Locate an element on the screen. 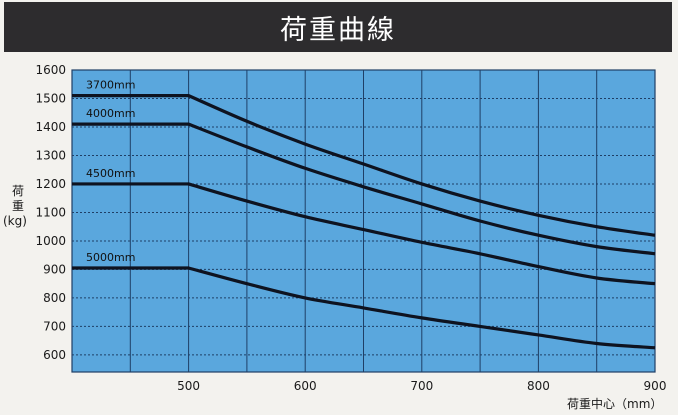  y-tick-label: 900 is located at coordinates (54, 269).